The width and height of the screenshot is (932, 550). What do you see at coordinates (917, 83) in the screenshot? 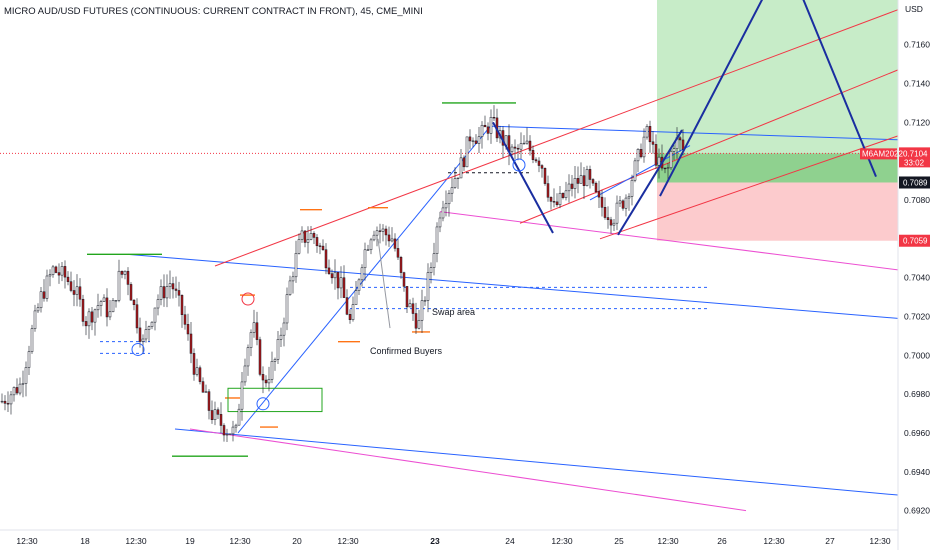
I see `y-tick-label: 0.7140` at bounding box center [917, 83].